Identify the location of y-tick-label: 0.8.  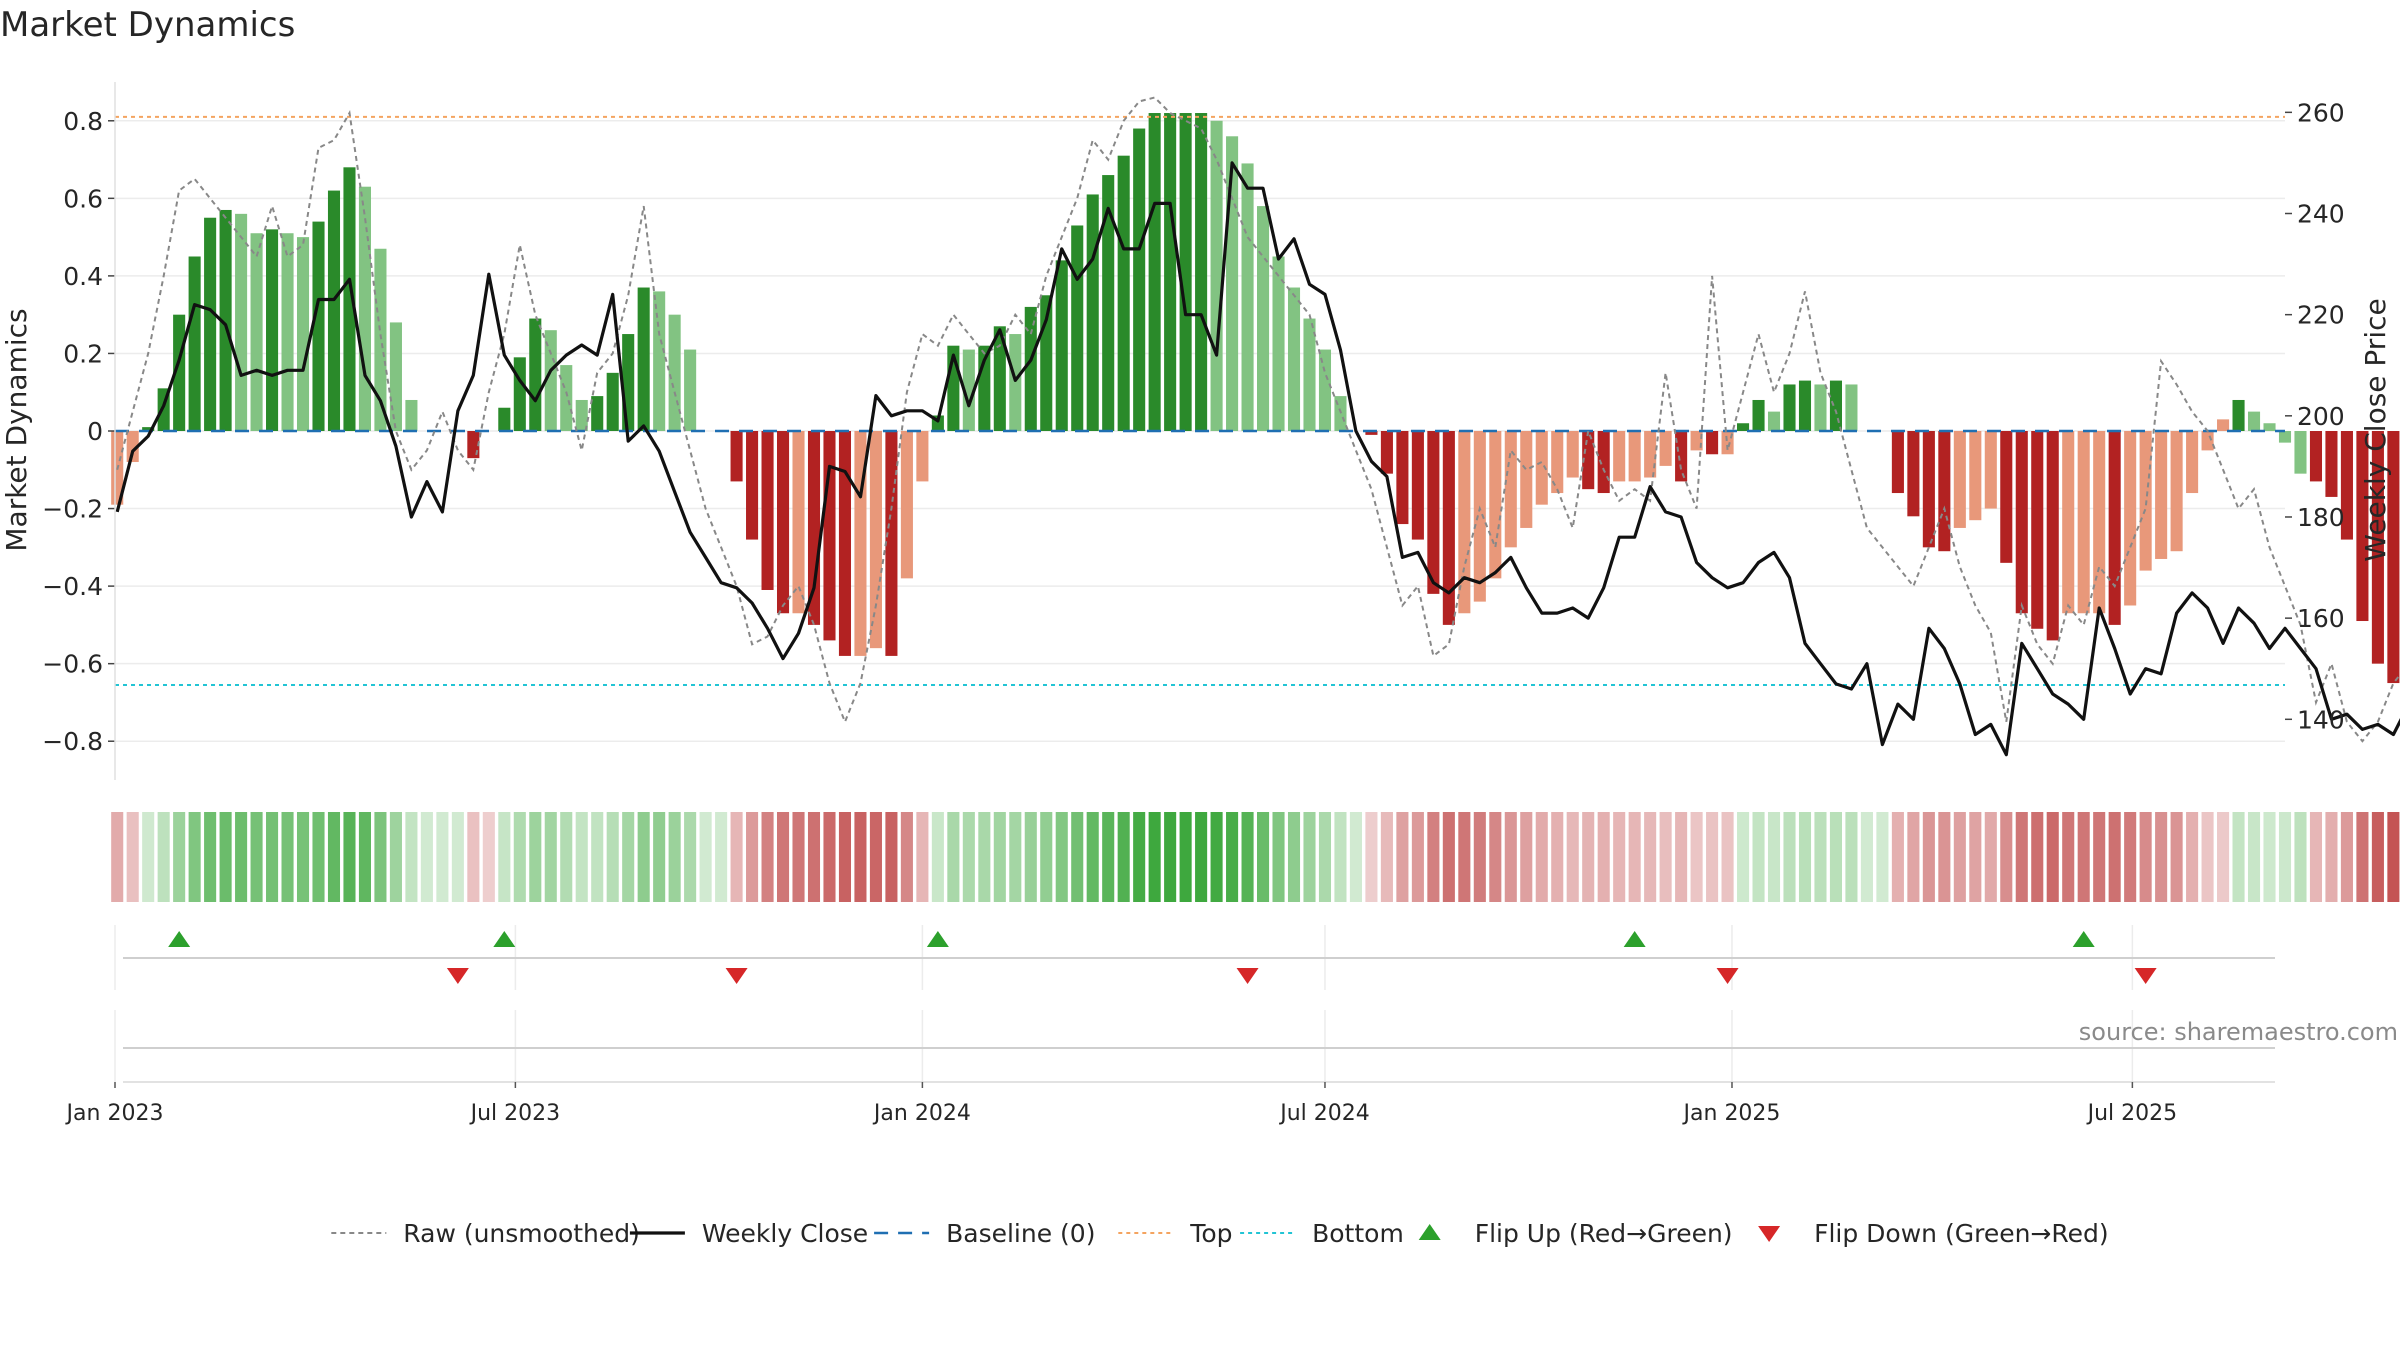
(83, 121).